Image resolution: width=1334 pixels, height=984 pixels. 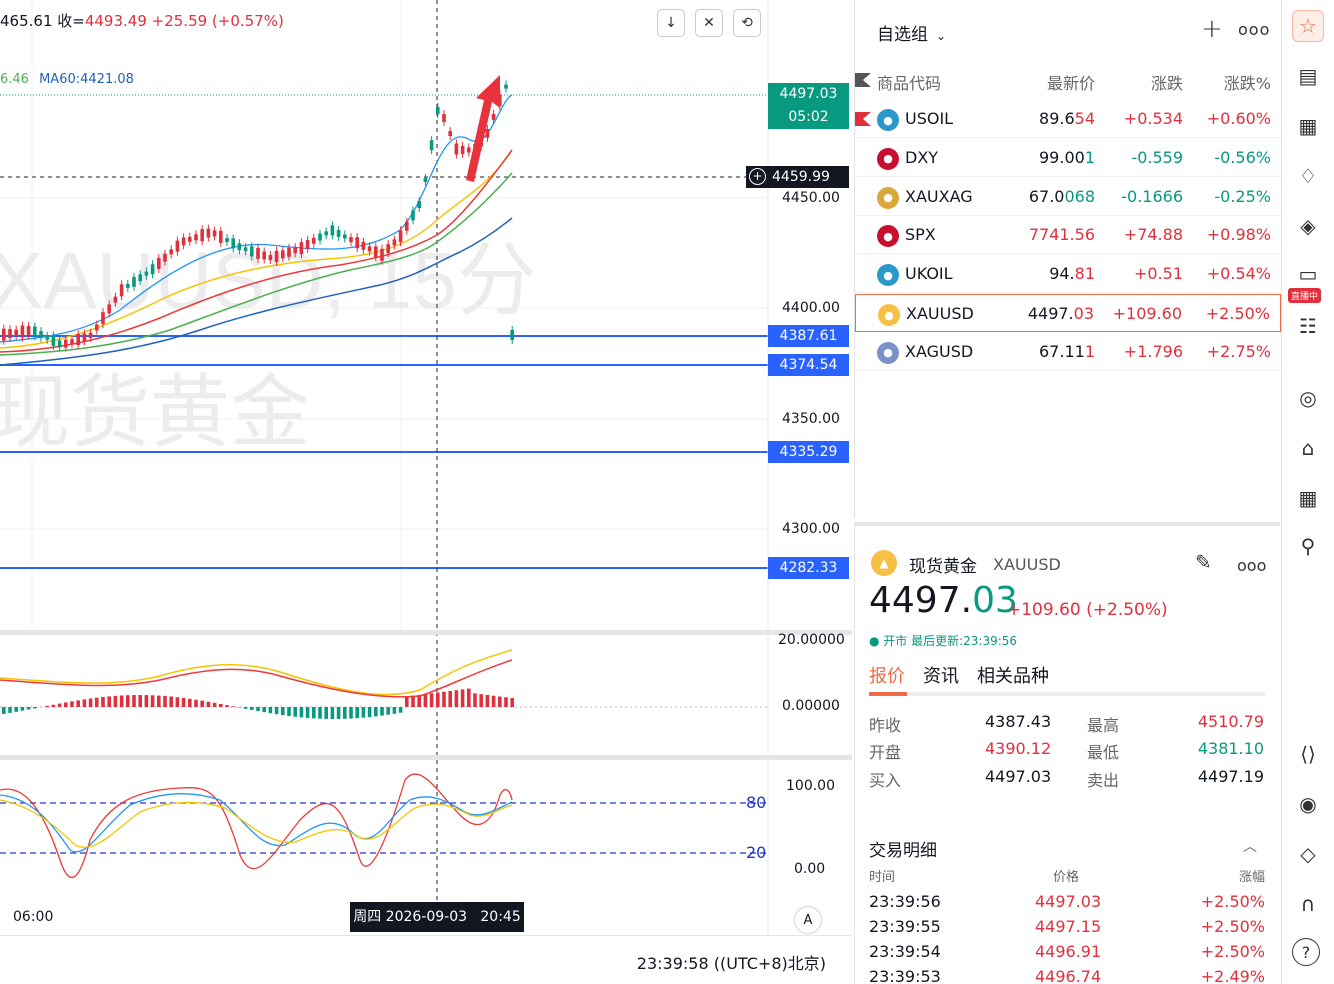 What do you see at coordinates (1254, 29) in the screenshot?
I see `watchlist-more-button: ooo` at bounding box center [1254, 29].